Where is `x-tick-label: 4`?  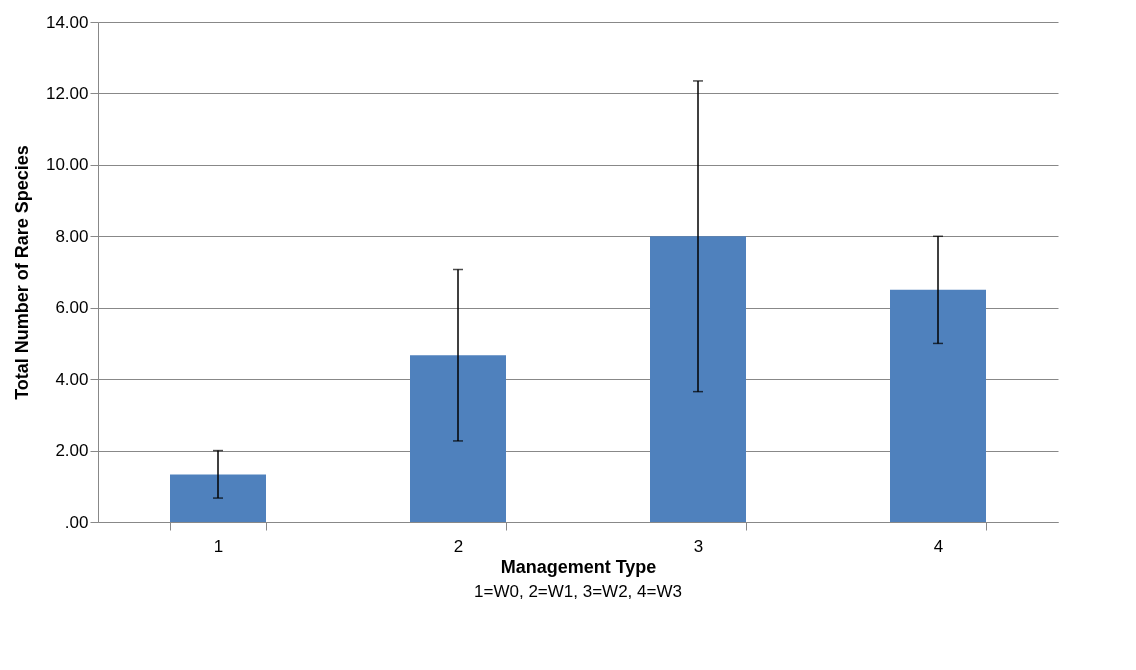 x-tick-label: 4 is located at coordinates (938, 546).